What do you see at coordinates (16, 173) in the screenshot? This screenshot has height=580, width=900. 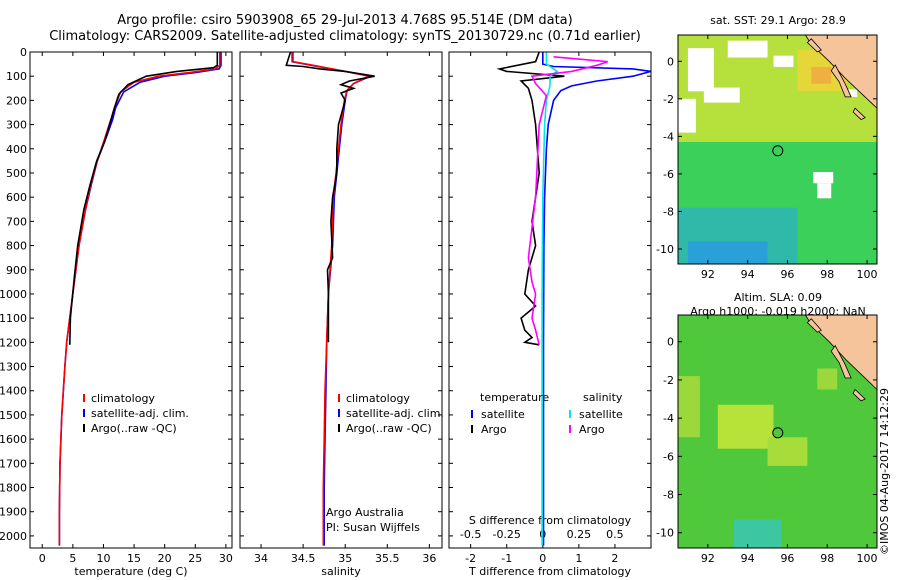 I see `y-tick-label: 500` at bounding box center [16, 173].